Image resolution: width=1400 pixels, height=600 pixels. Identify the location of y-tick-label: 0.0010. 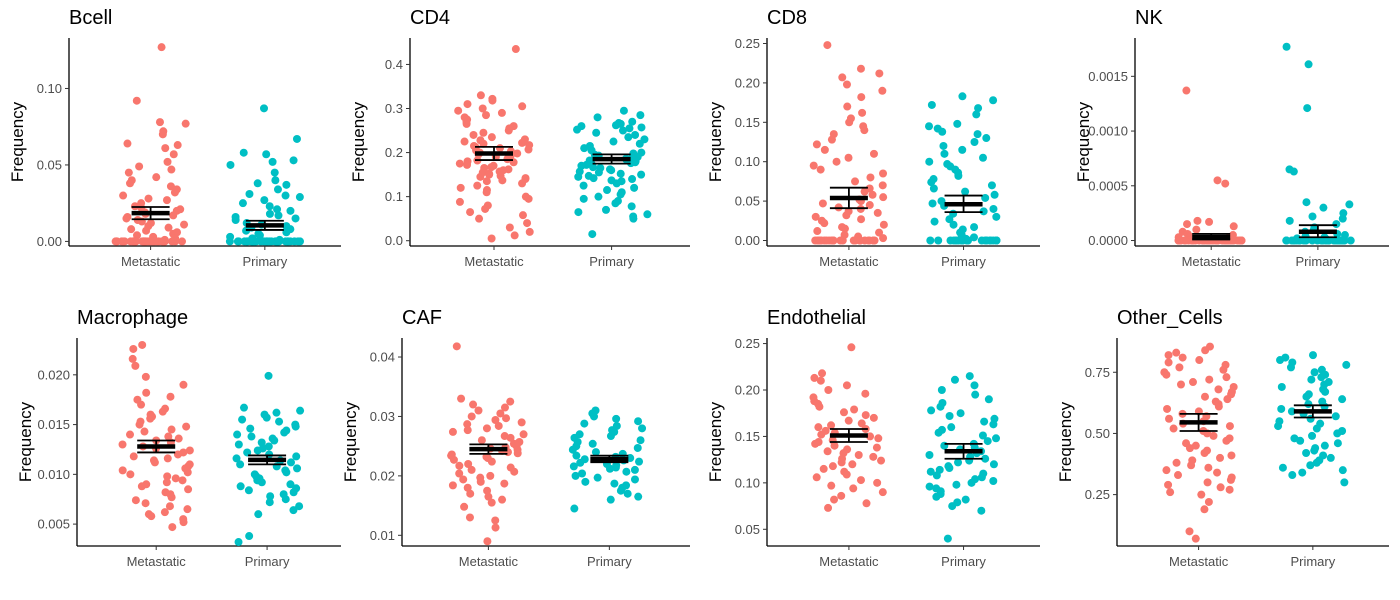
(1108, 131).